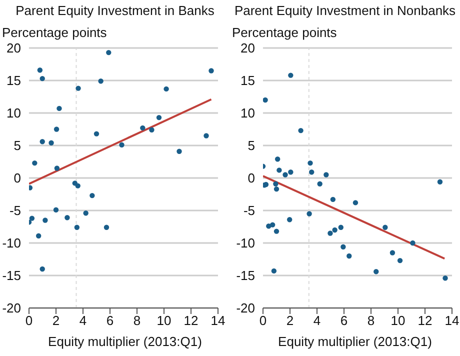 Image resolution: width=460 pixels, height=356 pixels. Describe the element at coordinates (345, 10) in the screenshot. I see `chart-title: Parent Equity Investment in Nonbanks` at that location.